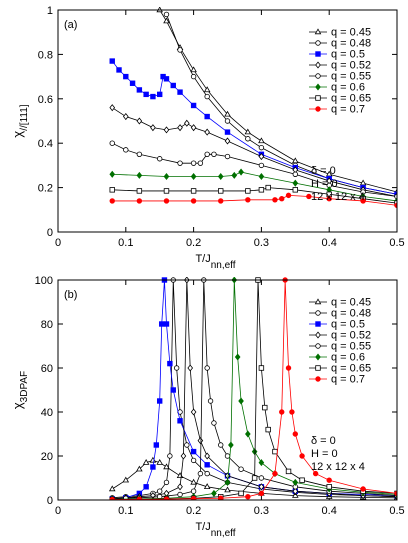 This screenshot has height=543, width=408. What do you see at coordinates (20, 120) in the screenshot?
I see `y-axis-label: χ//[111]` at bounding box center [20, 120].